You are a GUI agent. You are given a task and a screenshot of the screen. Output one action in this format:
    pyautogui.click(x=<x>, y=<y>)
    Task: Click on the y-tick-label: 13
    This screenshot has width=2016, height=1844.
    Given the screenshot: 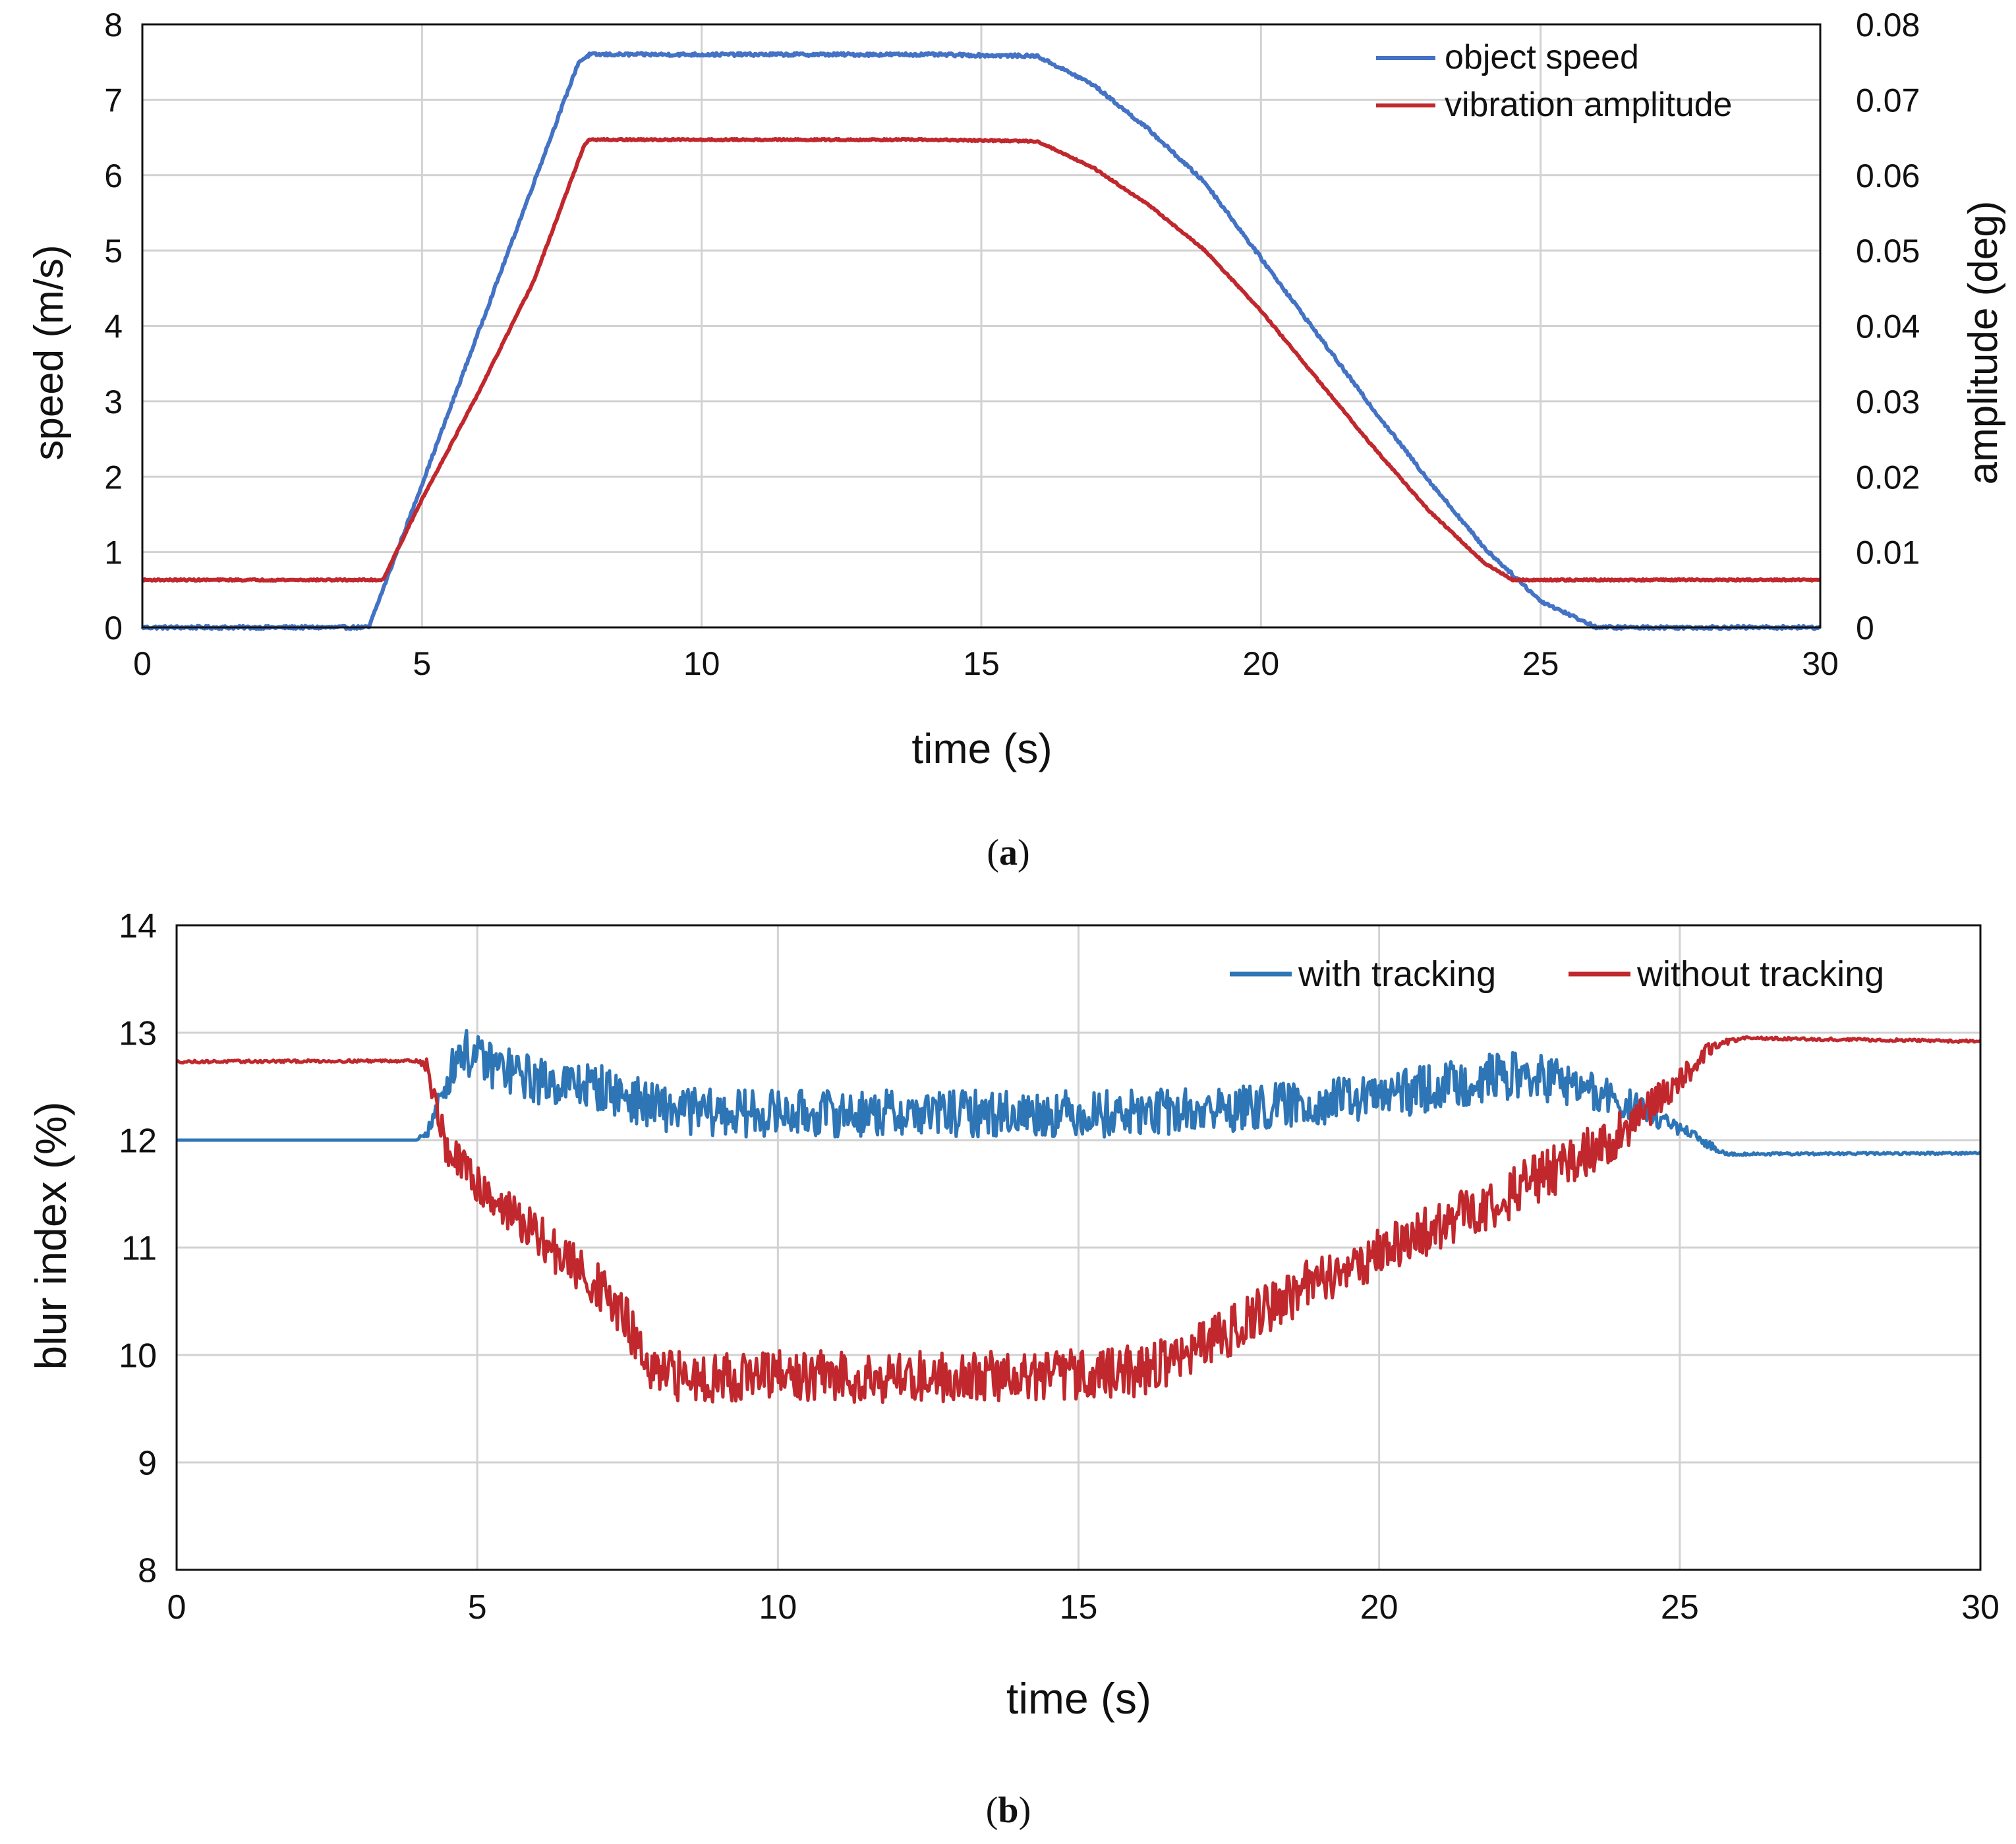 What is the action you would take?
    pyautogui.click(x=138, y=1034)
    